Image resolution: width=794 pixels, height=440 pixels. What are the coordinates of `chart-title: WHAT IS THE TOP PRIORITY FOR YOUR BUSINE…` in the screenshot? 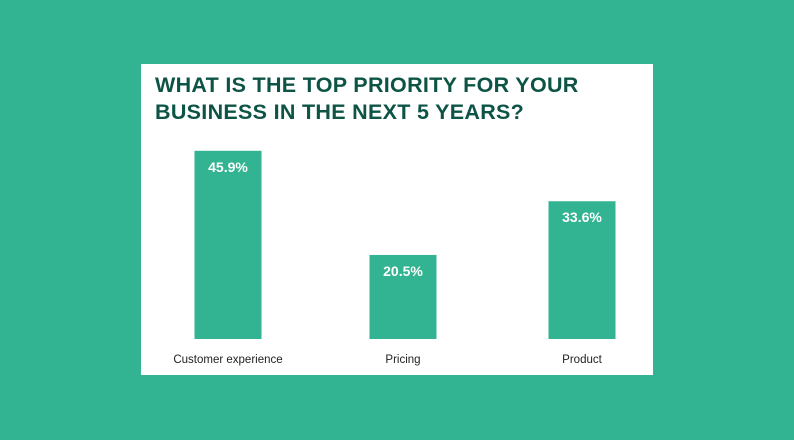 It's located at (367, 98).